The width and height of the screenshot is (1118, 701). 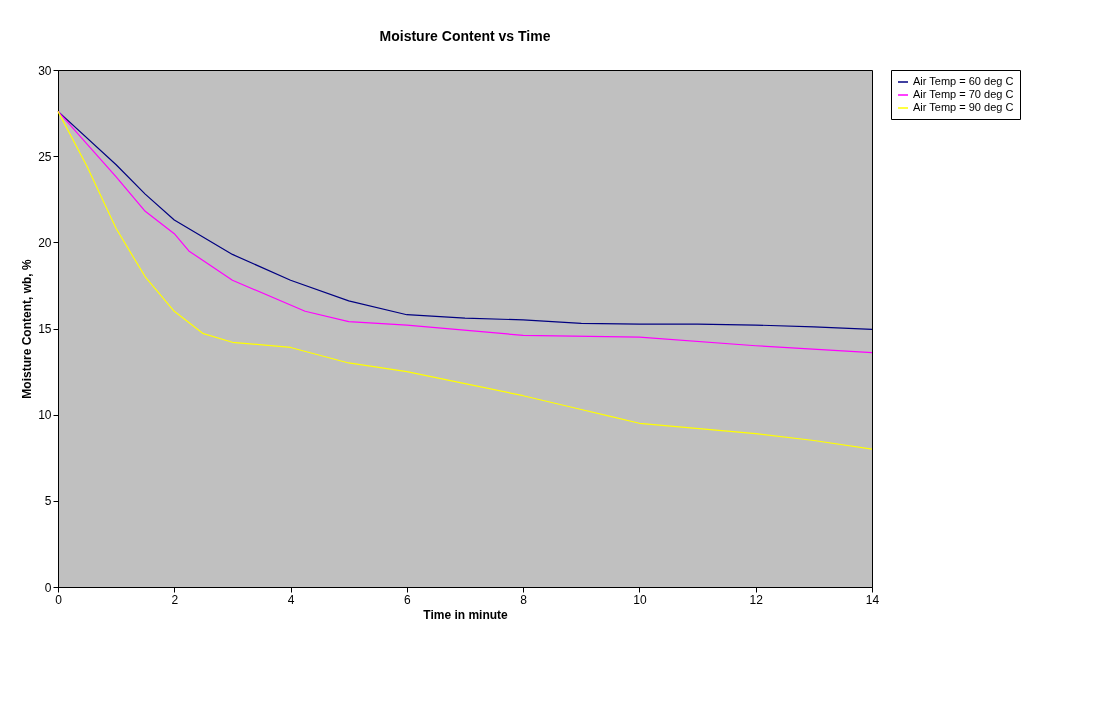 What do you see at coordinates (640, 599) in the screenshot?
I see `x-tick-label: 10` at bounding box center [640, 599].